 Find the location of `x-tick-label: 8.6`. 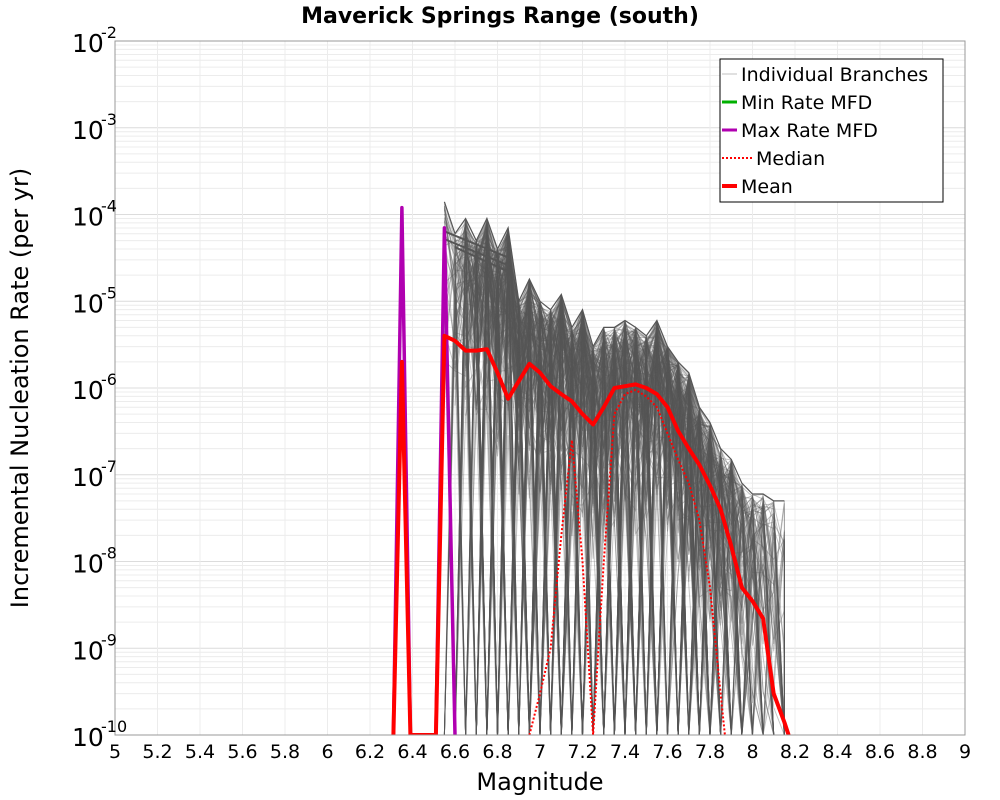

x-tick-label: 8.6 is located at coordinates (880, 752).